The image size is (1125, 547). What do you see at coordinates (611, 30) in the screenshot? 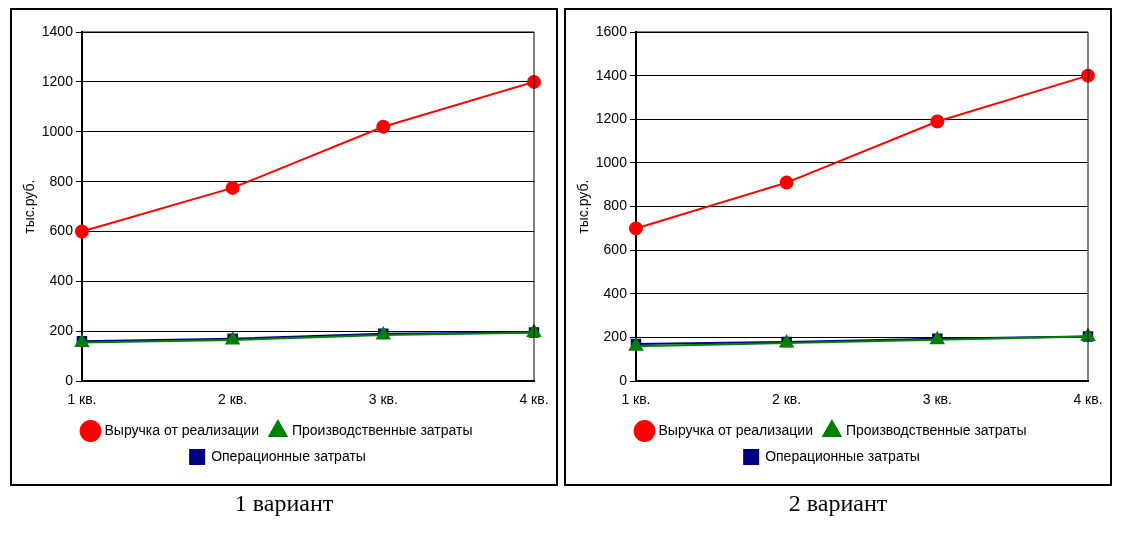
I see `y-tick-label: 1600` at bounding box center [611, 30].